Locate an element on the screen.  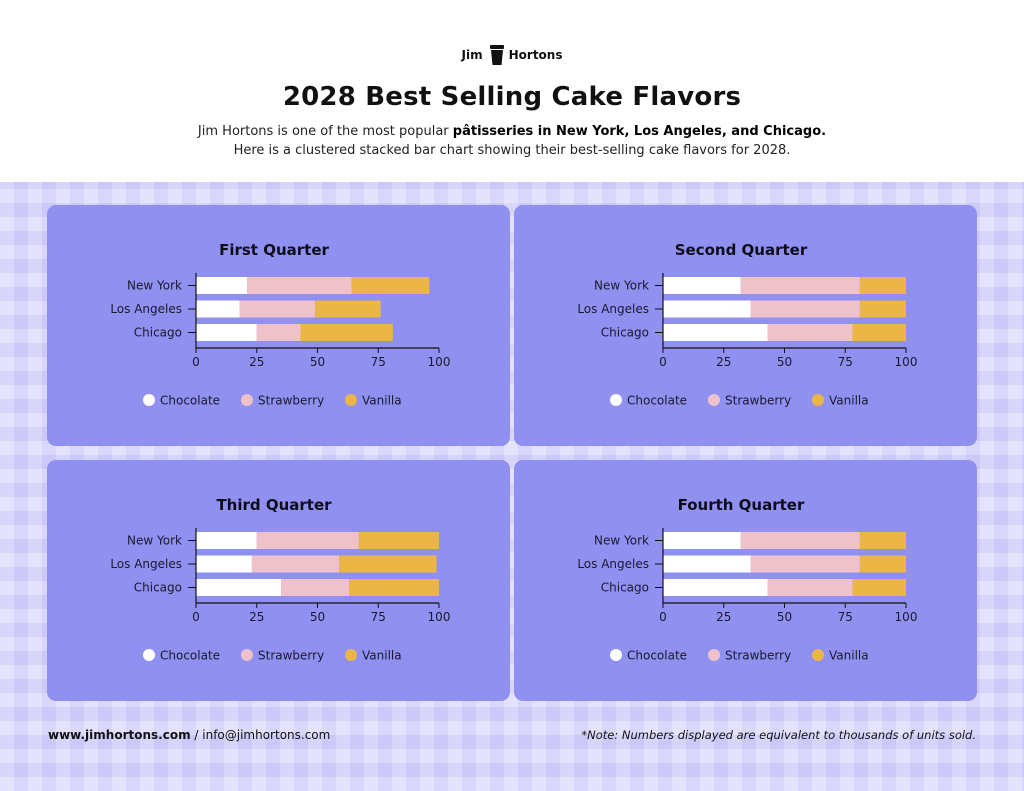
chart-title: Second Quarter is located at coordinates (741, 250).